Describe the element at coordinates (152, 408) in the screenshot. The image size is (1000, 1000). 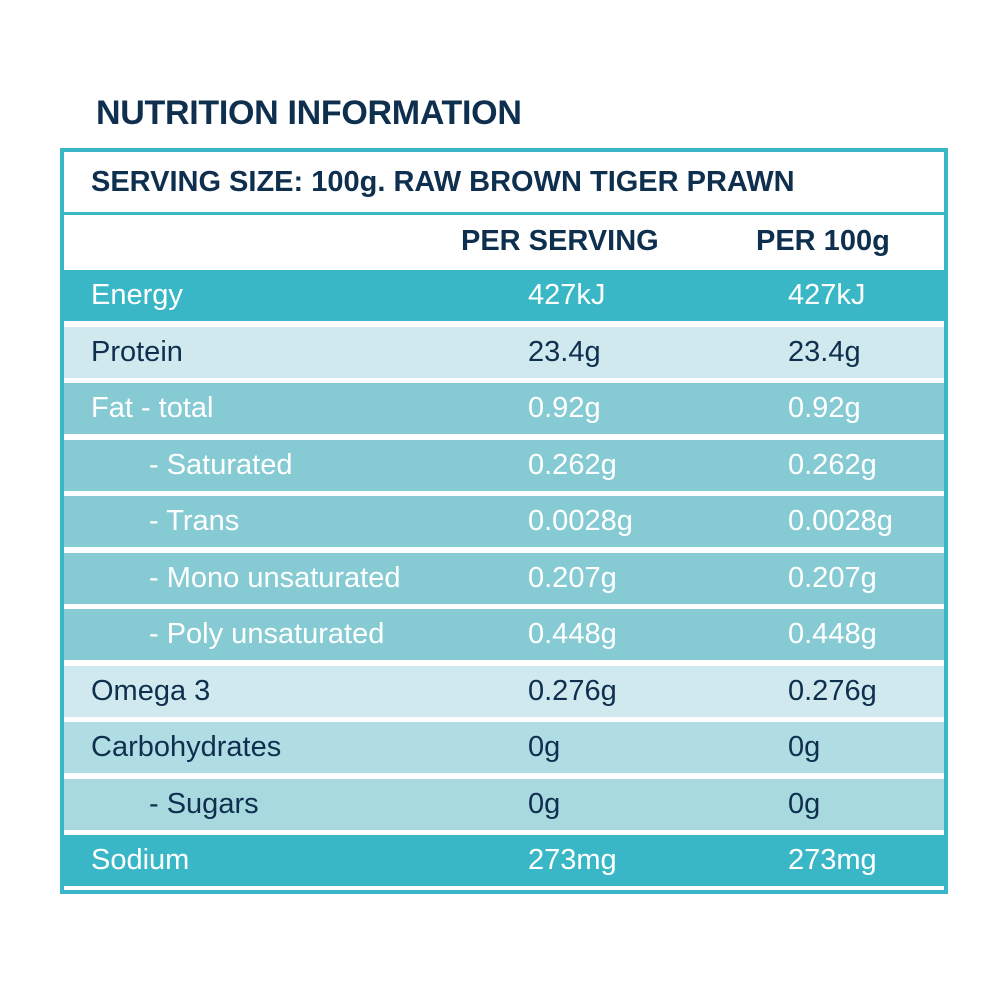
I see `nutrient-label: Fat - total` at that location.